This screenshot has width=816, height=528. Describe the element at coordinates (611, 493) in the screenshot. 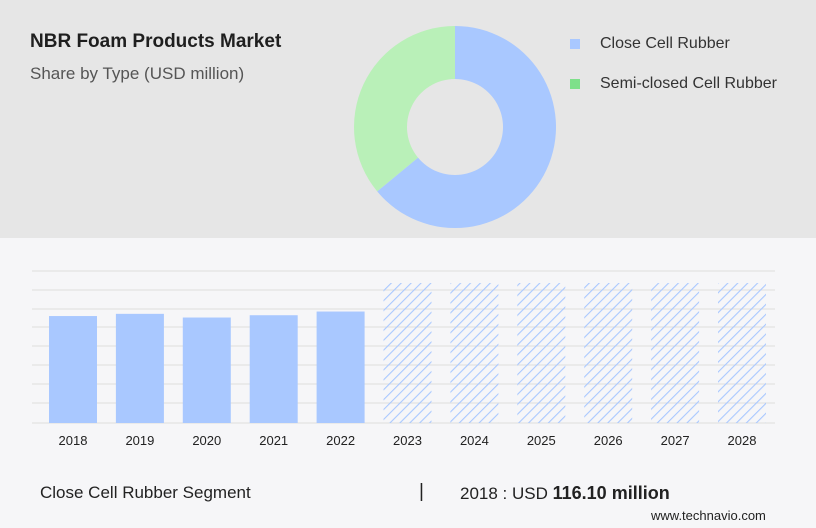

I see `segment-value-amount: 116.10 million` at that location.